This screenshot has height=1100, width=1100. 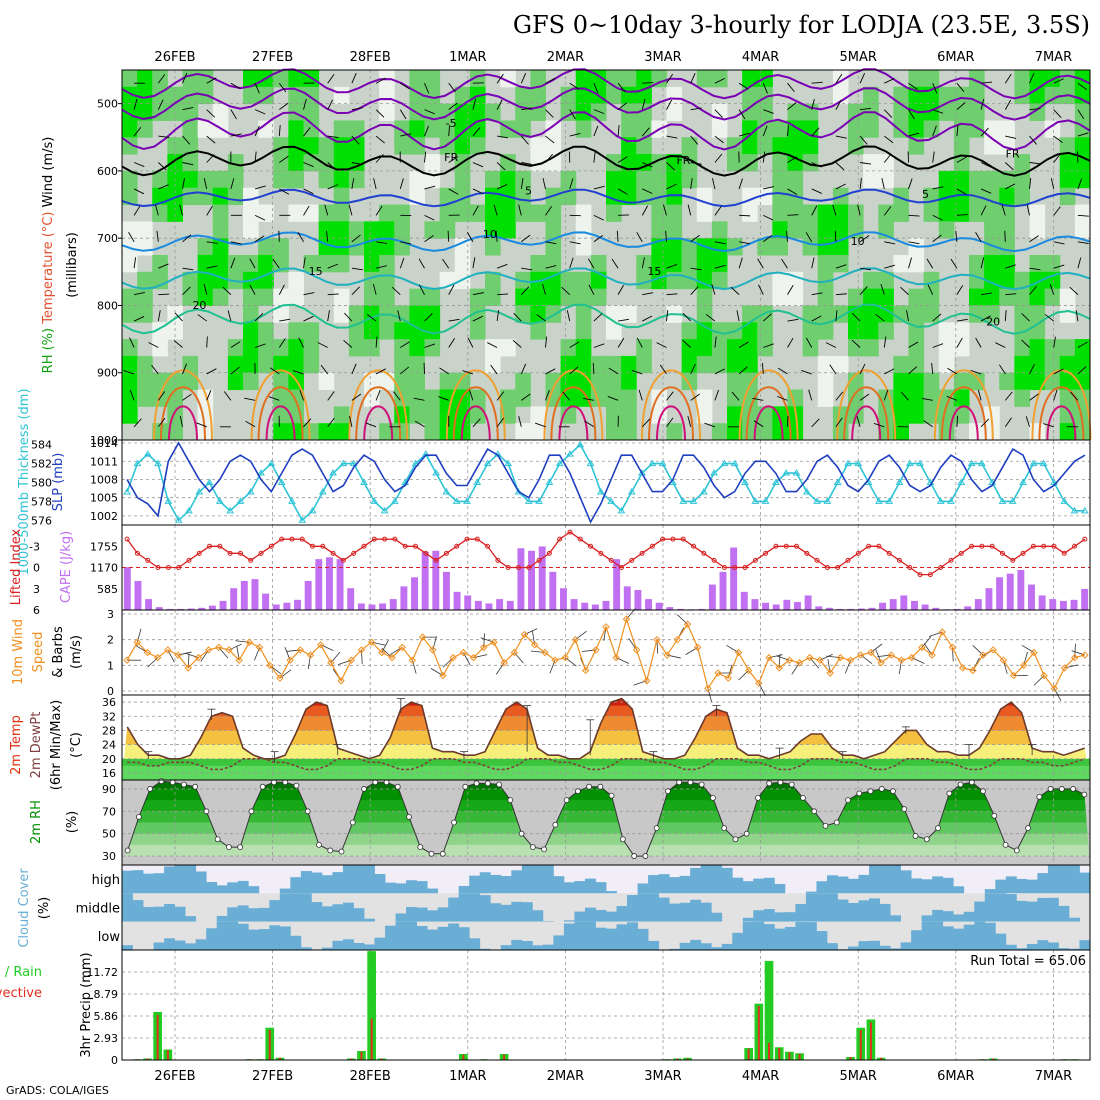 I want to click on thickness-ylabel-part: 1000-500mb Thickness (dm), so click(x=24, y=481).